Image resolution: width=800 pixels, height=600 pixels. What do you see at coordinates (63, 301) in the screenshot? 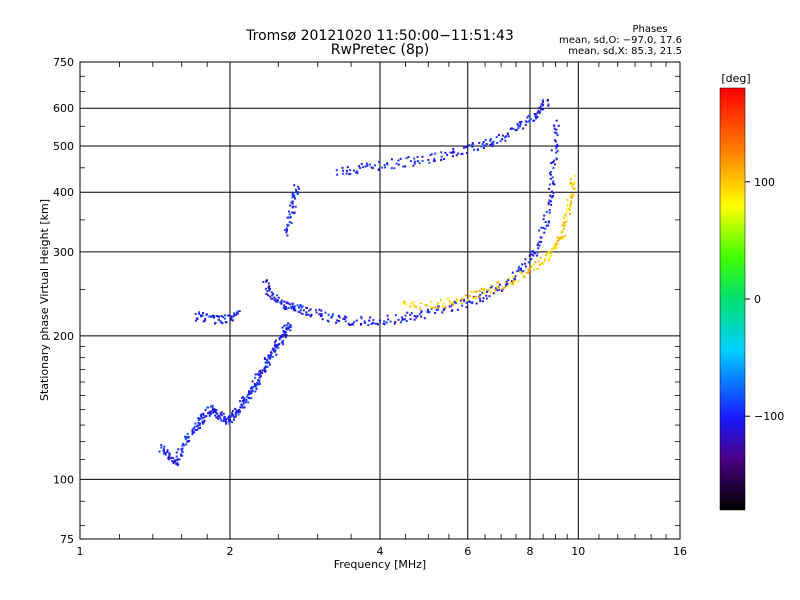
I see `y-tick-labels: 75 100 200 300 400 500 600 750` at bounding box center [63, 301].